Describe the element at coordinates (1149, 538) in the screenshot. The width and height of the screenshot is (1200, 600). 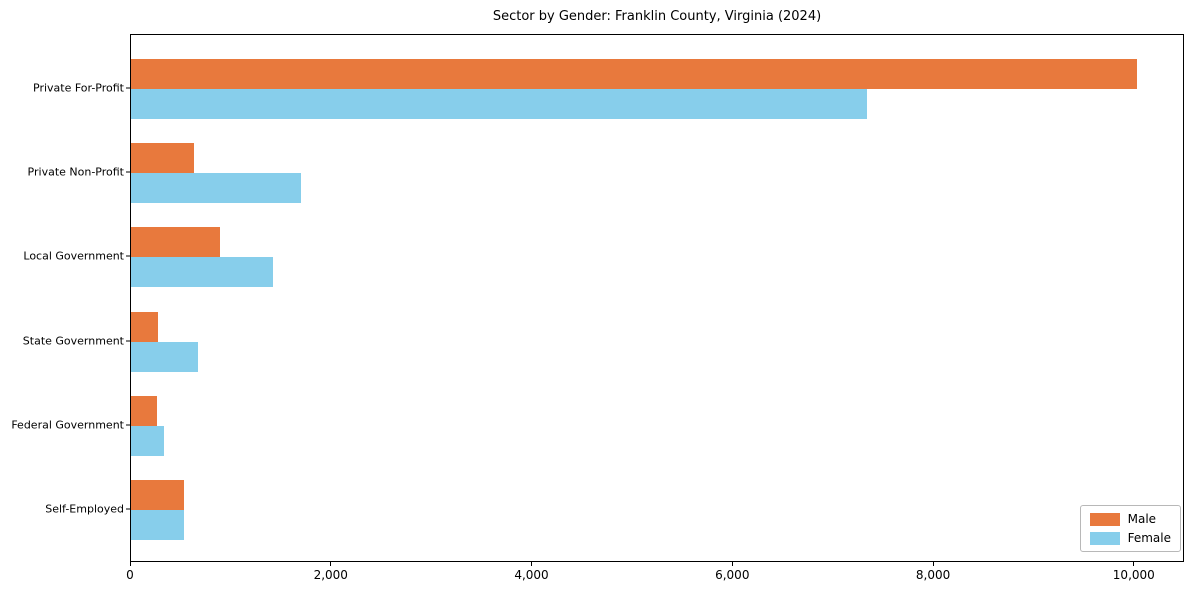
I see `legend-label-female: Female` at that location.